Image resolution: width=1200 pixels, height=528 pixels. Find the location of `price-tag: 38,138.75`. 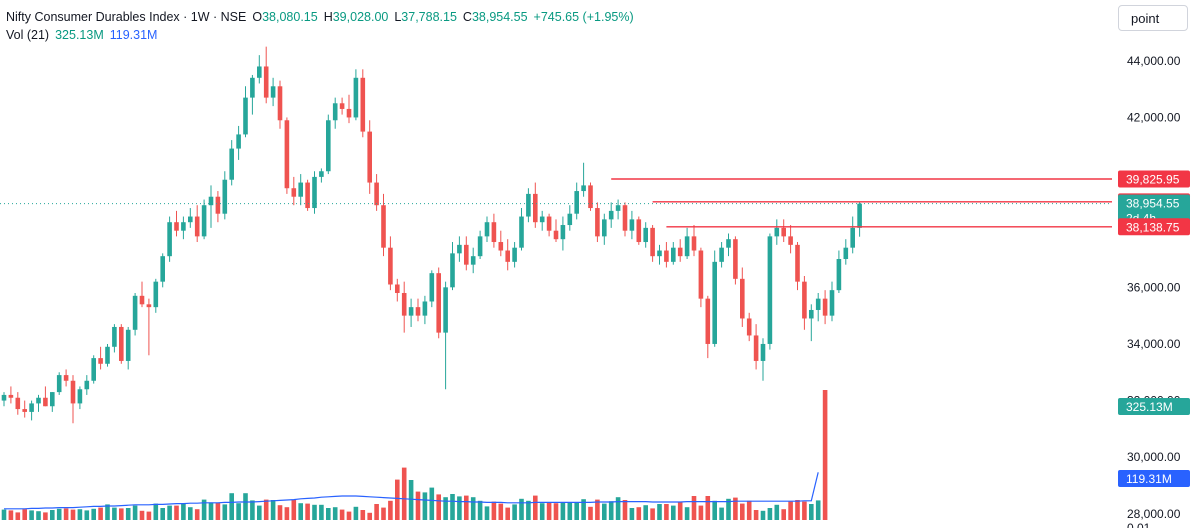

price-tag: 38,138.75 is located at coordinates (1154, 227).